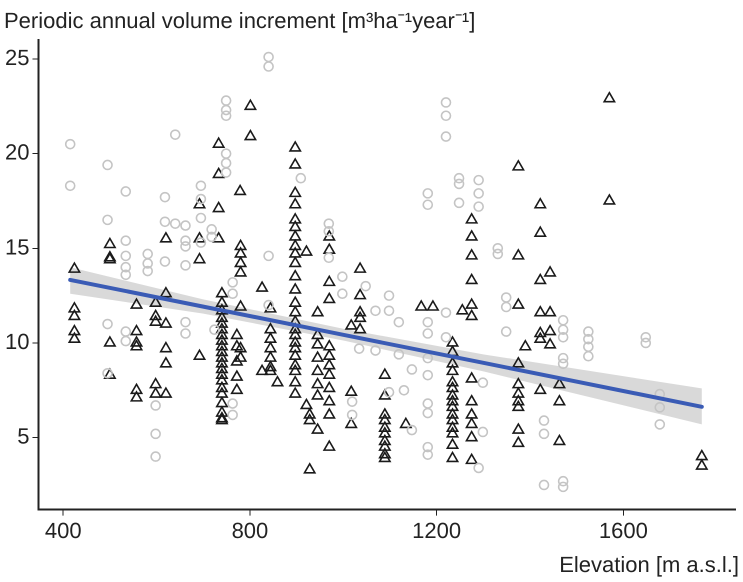 Image resolution: width=743 pixels, height=582 pixels. I want to click on y-tick-label: 15, so click(17, 247).